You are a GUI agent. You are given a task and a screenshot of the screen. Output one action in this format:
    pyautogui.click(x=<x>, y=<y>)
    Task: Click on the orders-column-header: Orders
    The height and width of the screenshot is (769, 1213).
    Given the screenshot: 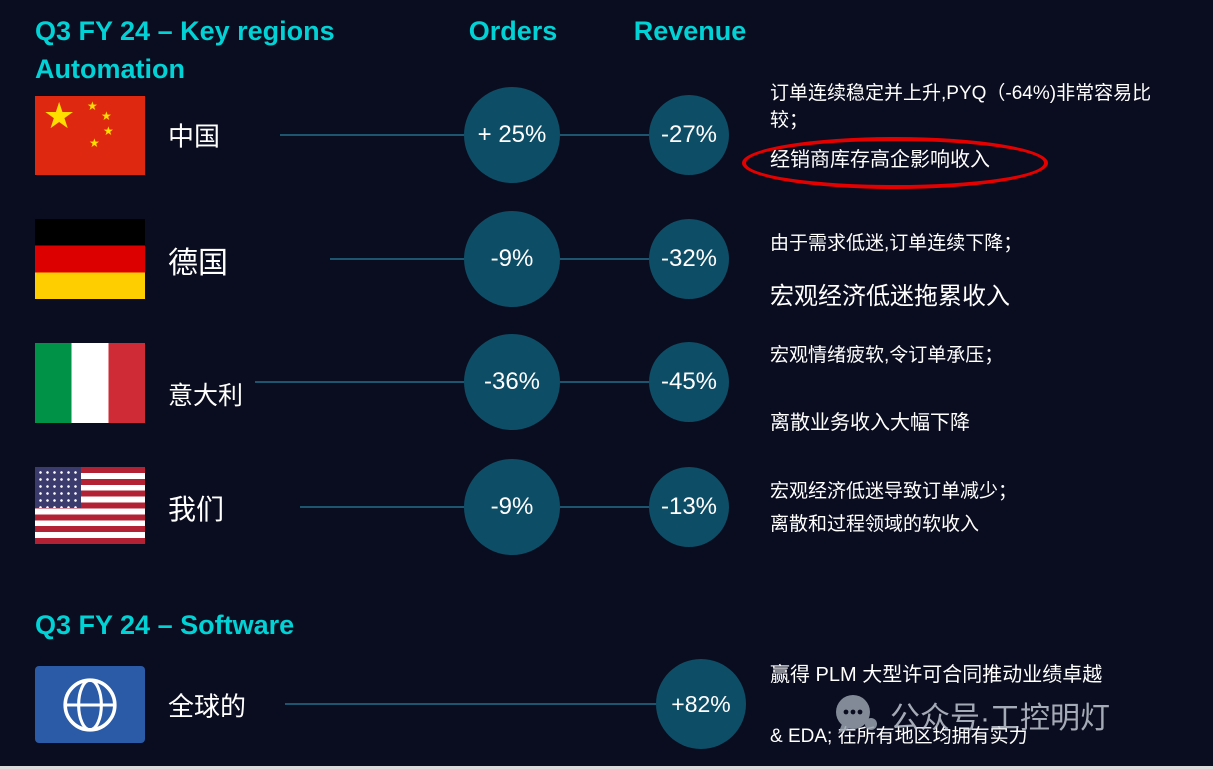 What is the action you would take?
    pyautogui.click(x=513, y=31)
    